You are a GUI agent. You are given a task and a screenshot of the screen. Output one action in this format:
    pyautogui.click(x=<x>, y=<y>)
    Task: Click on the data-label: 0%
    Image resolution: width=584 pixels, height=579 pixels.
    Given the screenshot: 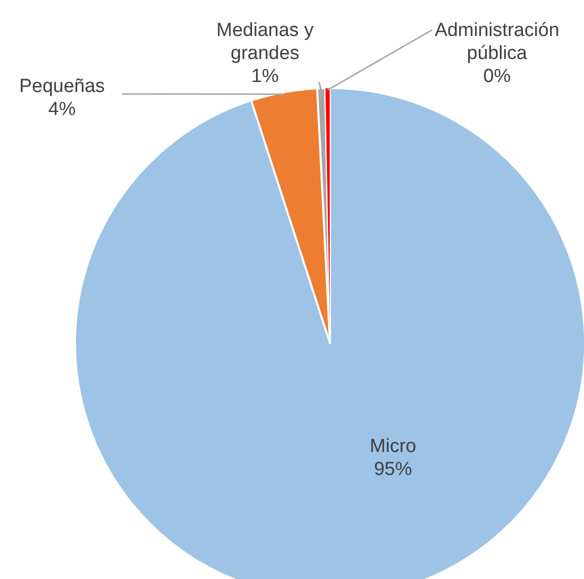 What is the action you would take?
    pyautogui.click(x=497, y=76)
    